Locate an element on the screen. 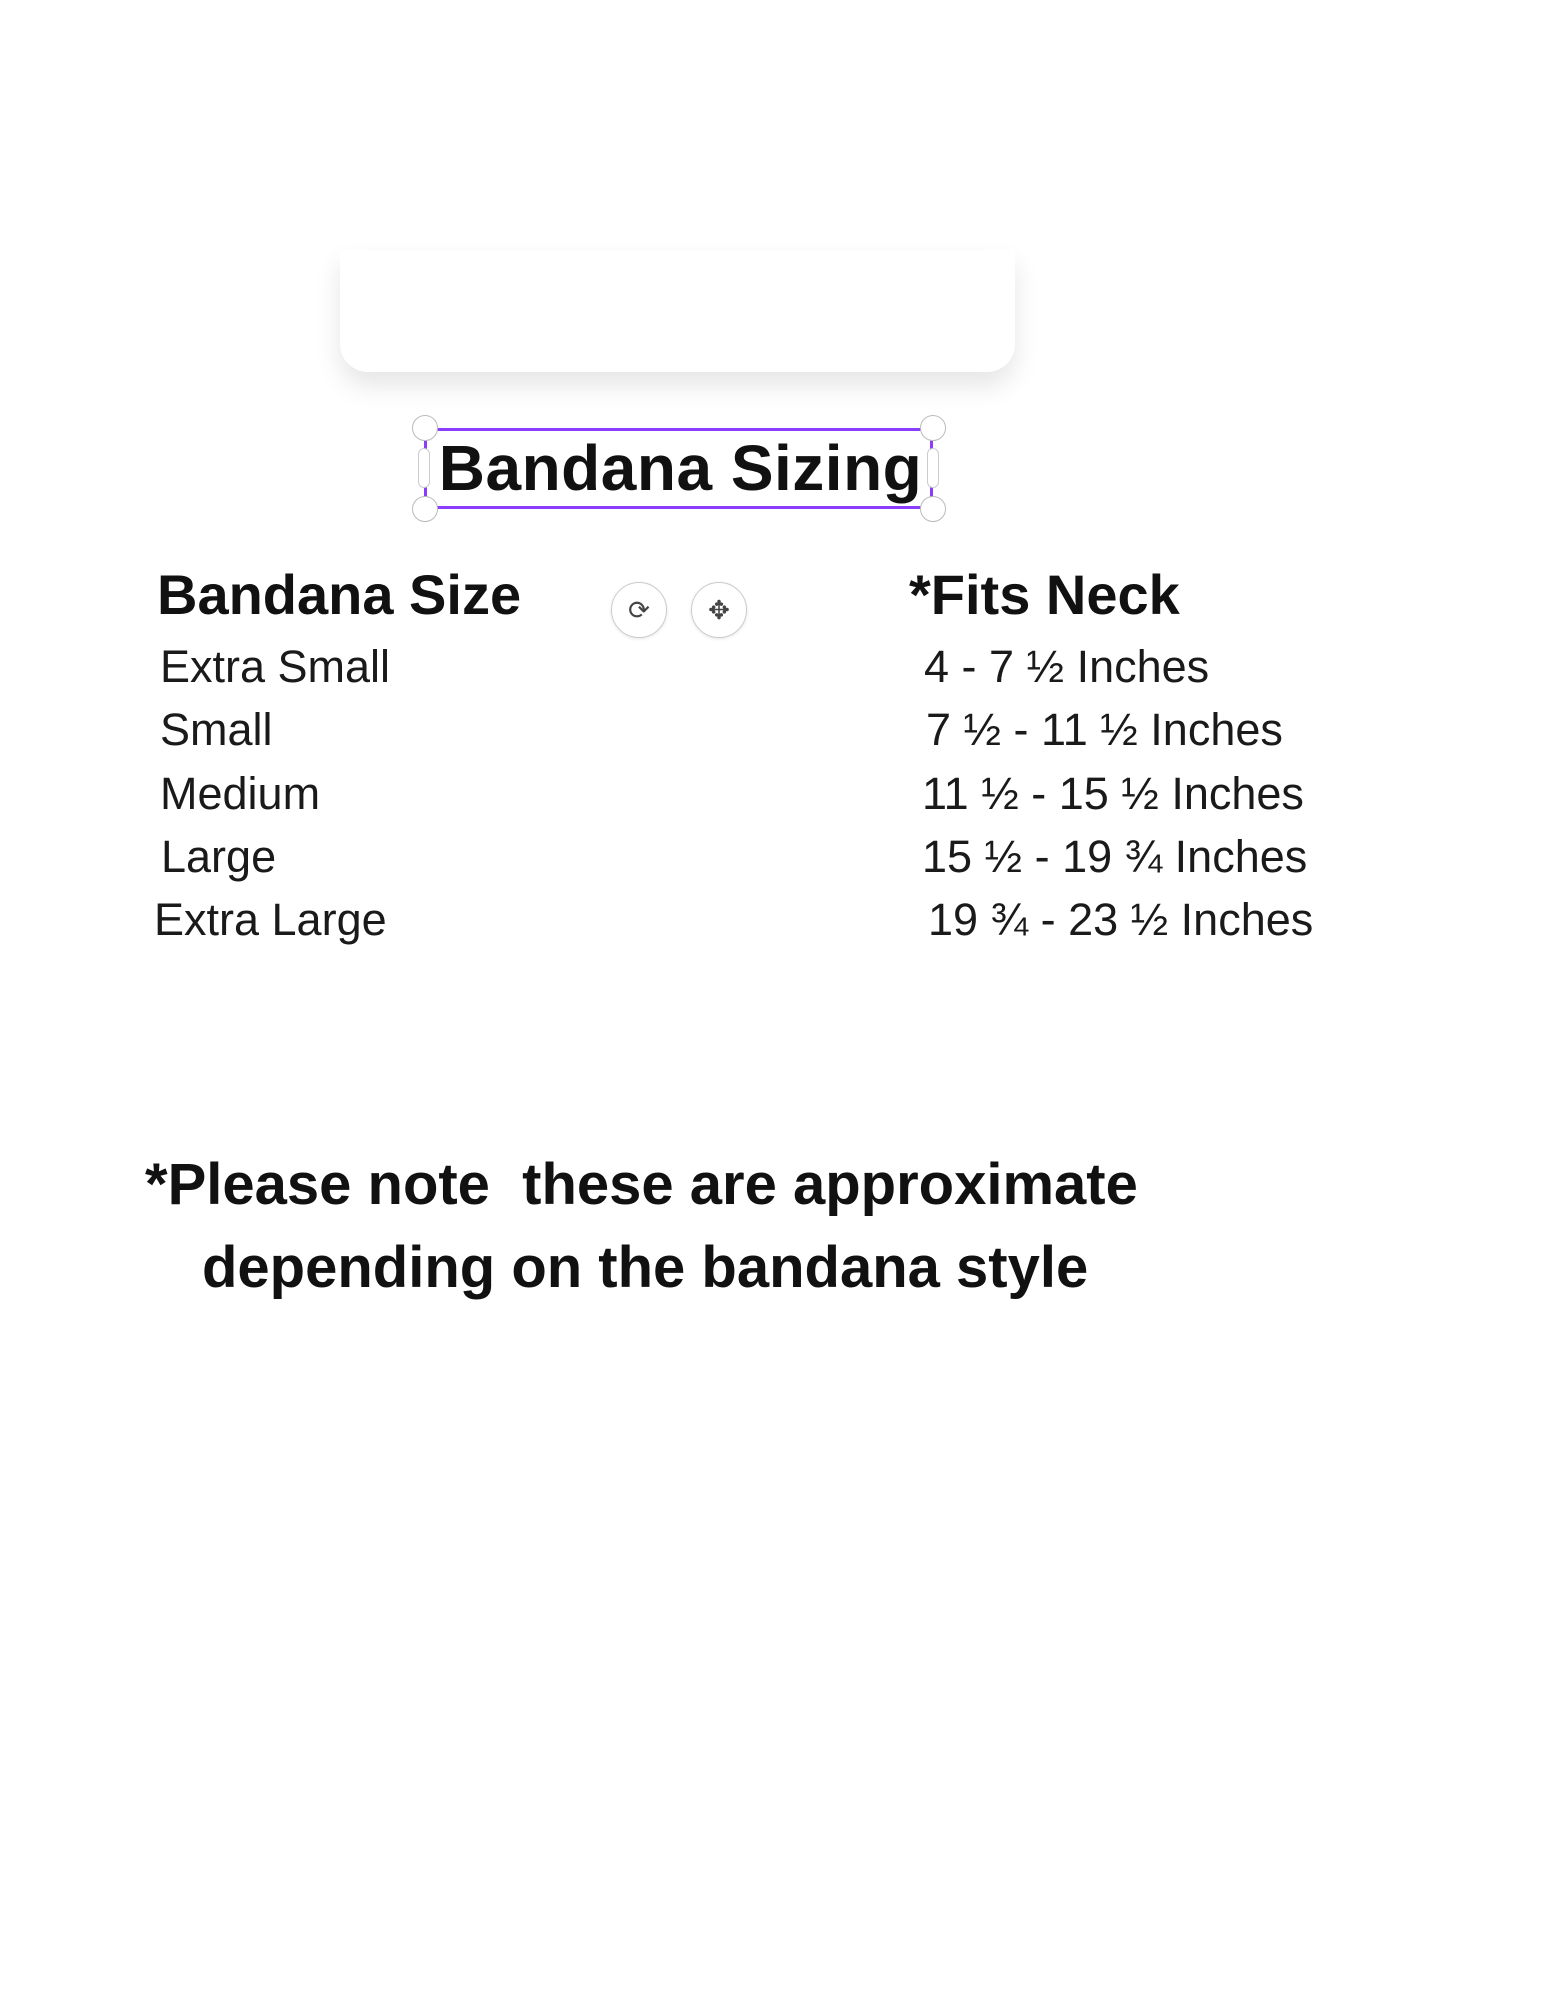 This screenshot has height=2000, width=1545. header-bandana-size: Bandana Size is located at coordinates (339, 594).